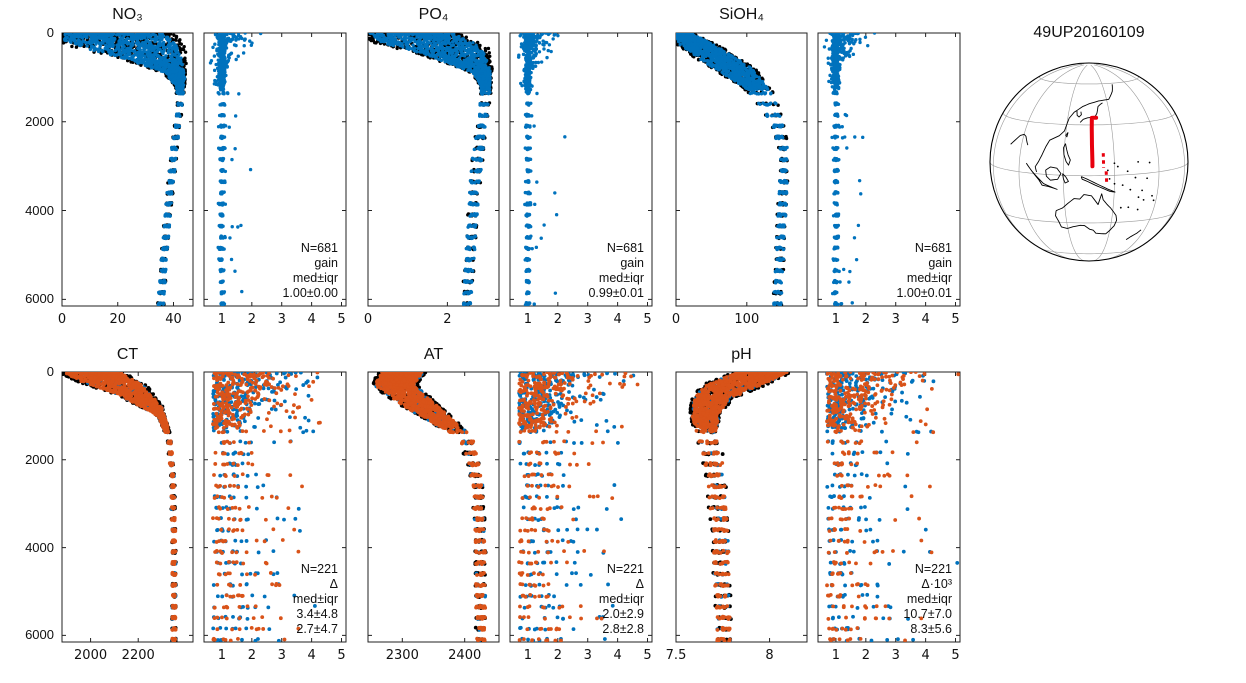 The width and height of the screenshot is (1246, 683). Describe the element at coordinates (741, 517) in the screenshot. I see `ph-profile-canvas` at that location.